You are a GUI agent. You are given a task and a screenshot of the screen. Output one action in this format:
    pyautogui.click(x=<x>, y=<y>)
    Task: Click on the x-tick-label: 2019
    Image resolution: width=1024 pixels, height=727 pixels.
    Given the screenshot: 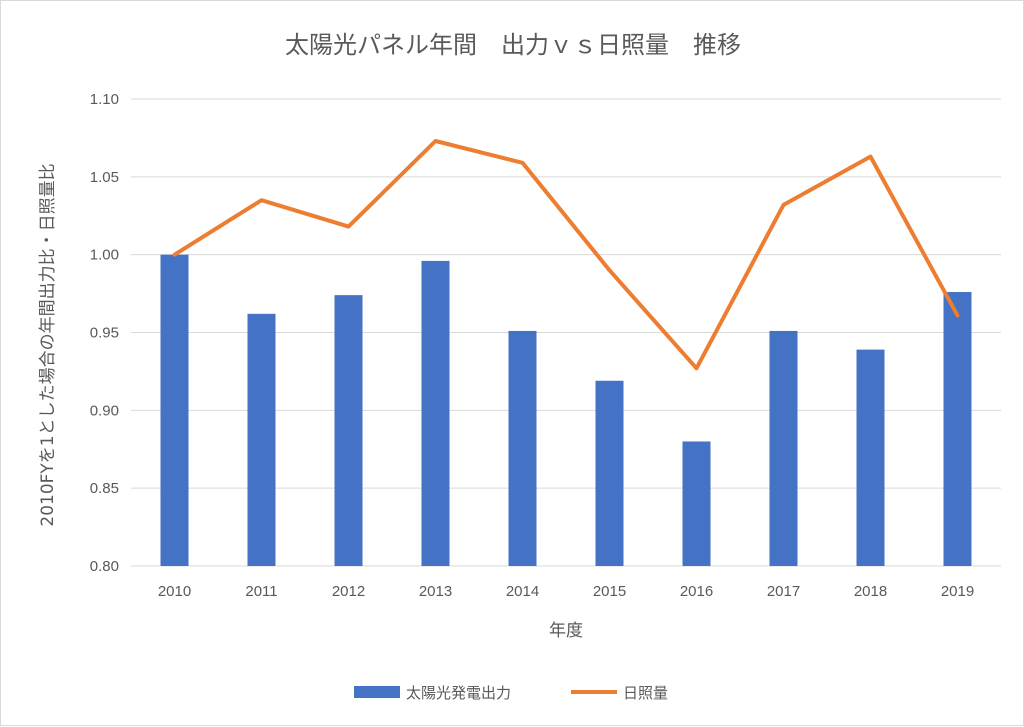 What is the action you would take?
    pyautogui.click(x=957, y=591)
    